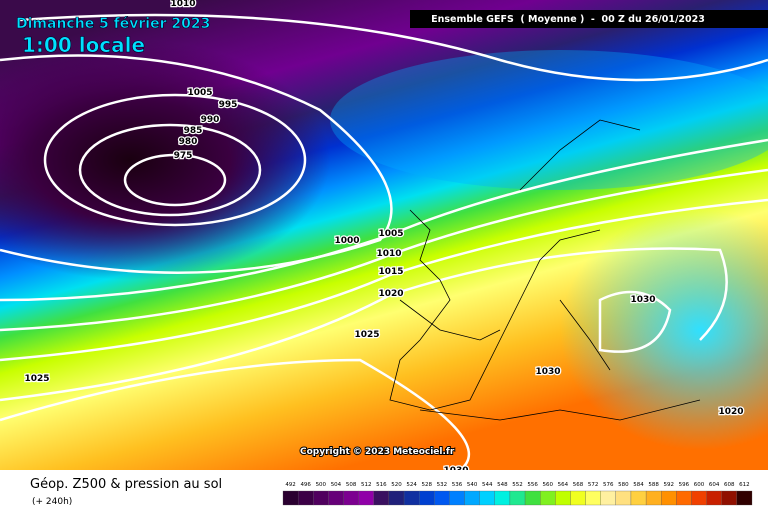 This screenshot has width=768, height=512. Describe the element at coordinates (411, 485) in the screenshot. I see `legend-level: 524` at that location.